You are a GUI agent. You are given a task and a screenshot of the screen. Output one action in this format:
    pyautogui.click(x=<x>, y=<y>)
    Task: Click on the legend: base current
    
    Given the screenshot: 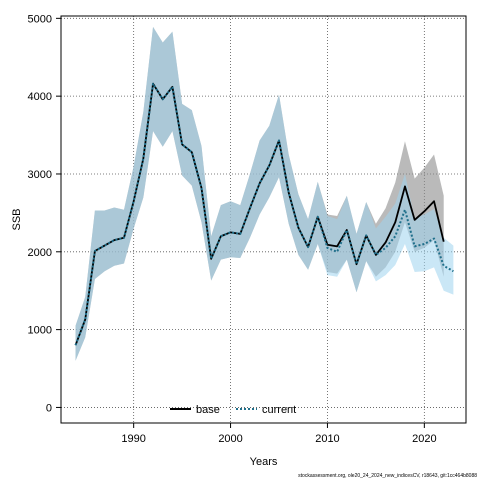 What is the action you would take?
    pyautogui.click(x=233, y=410)
    